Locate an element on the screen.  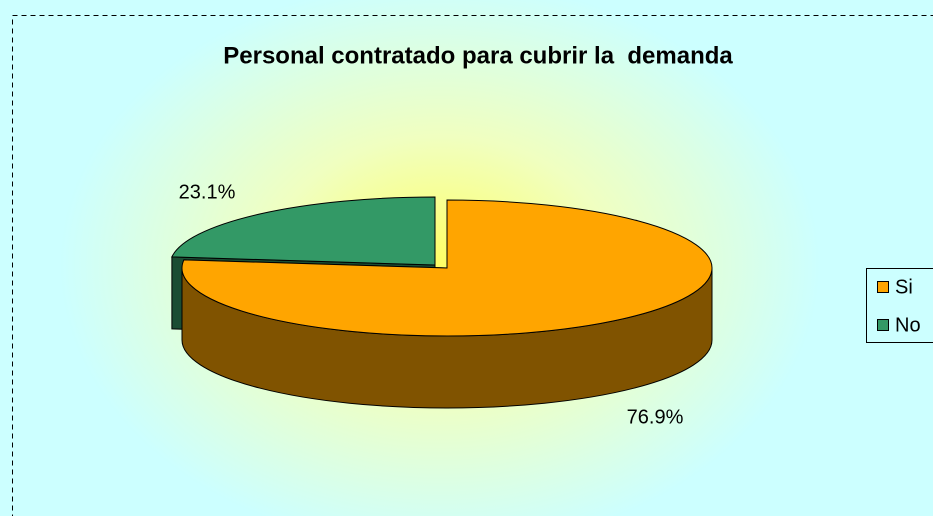
data-label: 23.1% is located at coordinates (207, 192).